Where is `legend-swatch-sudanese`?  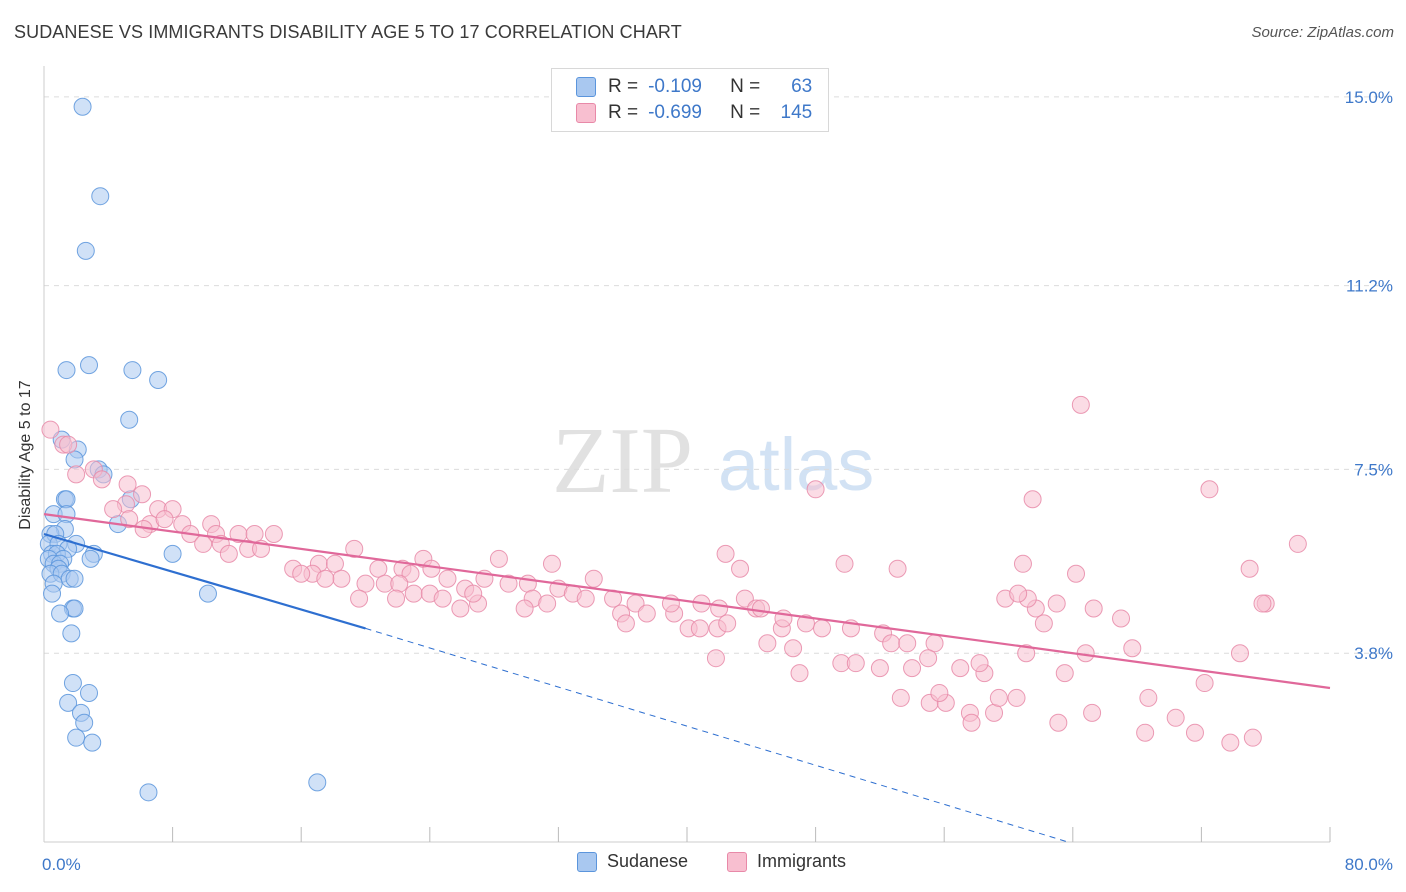
legend-swatch-sudanese is located at coordinates (586, 87).